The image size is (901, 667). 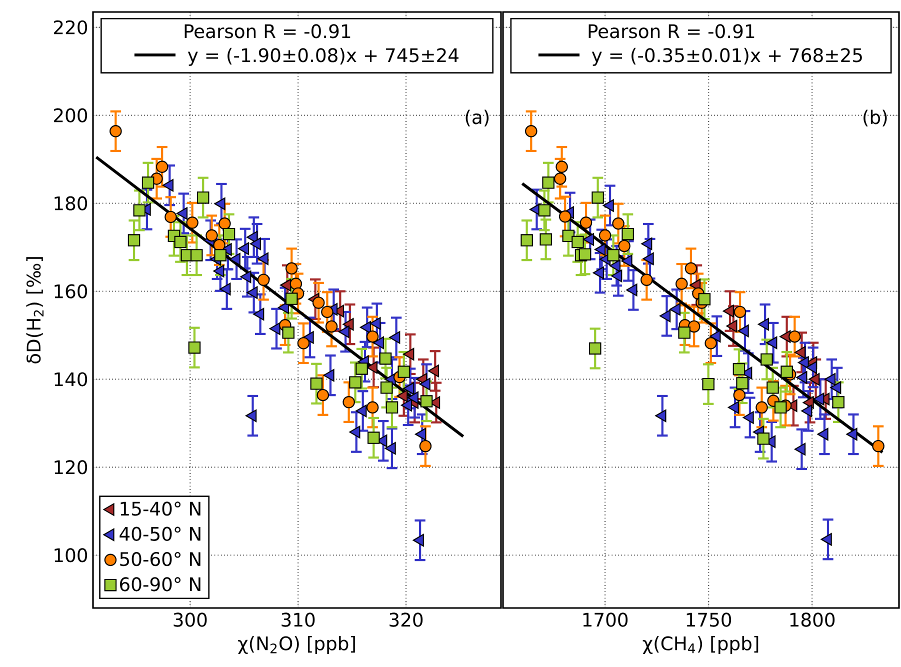 I want to click on y-tick-label: 200, so click(x=71, y=115).